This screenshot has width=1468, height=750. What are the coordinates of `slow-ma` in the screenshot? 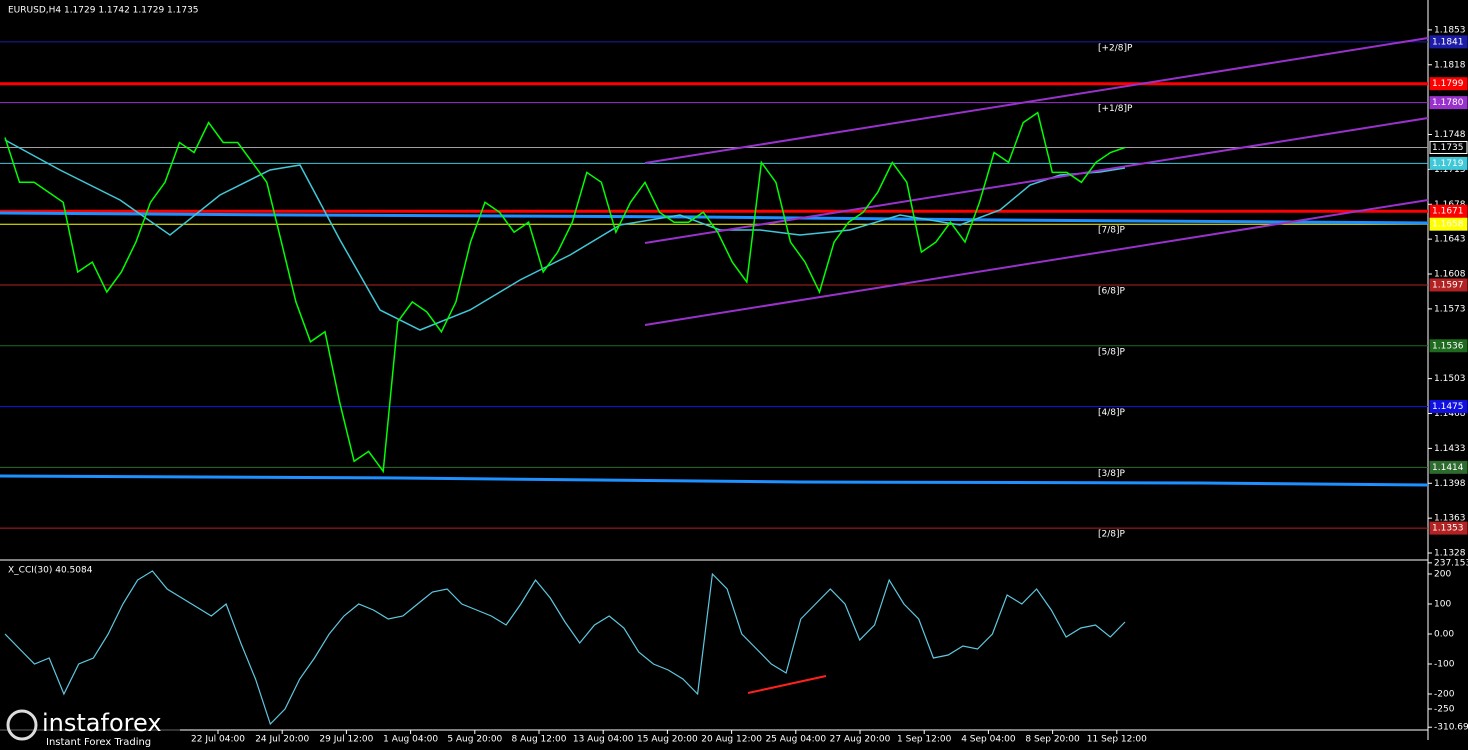 It's located at (714, 218).